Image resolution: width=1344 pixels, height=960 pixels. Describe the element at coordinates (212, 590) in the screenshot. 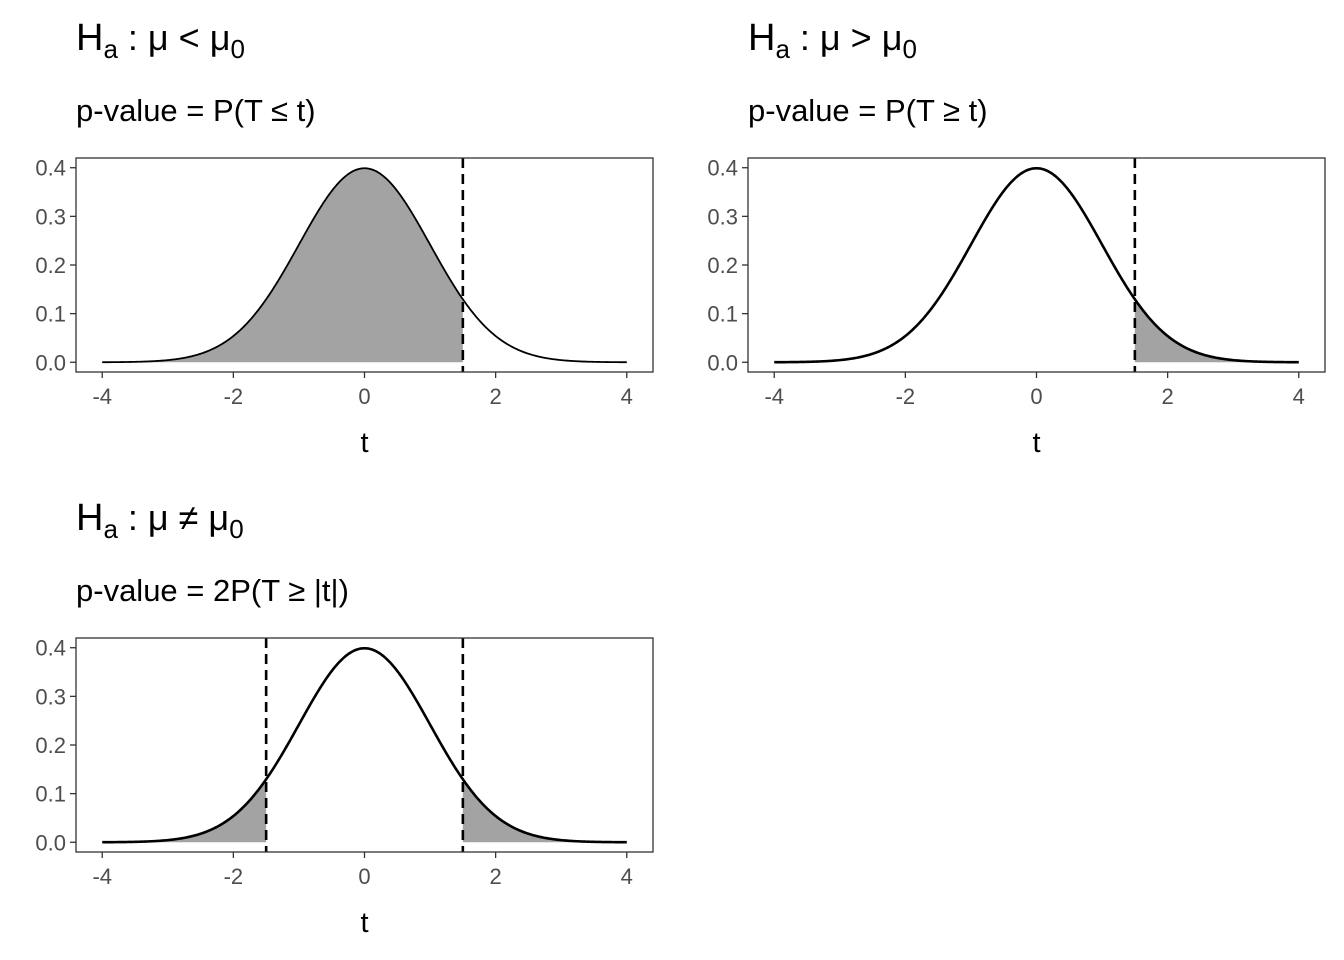

I see `panel-subtitle: p-value = 2P(T ≥ |t|)` at that location.